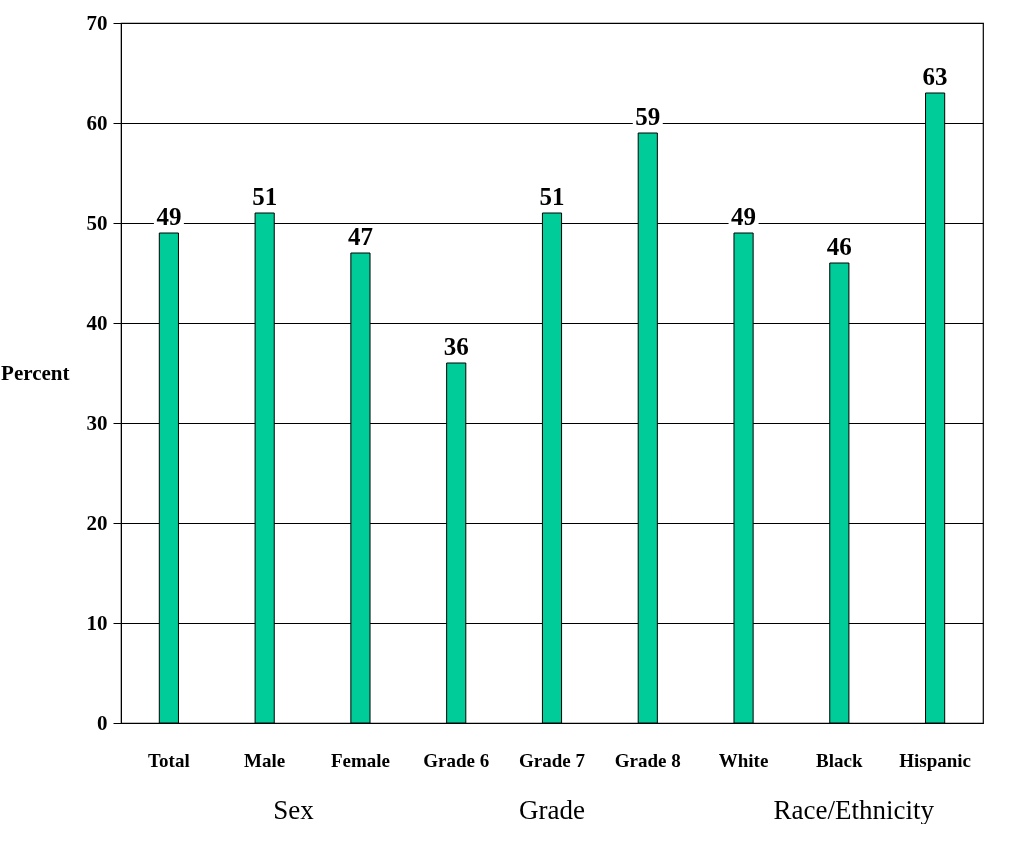 The height and width of the screenshot is (841, 1029). What do you see at coordinates (854, 810) in the screenshot?
I see `text: Race/Ethnicity` at bounding box center [854, 810].